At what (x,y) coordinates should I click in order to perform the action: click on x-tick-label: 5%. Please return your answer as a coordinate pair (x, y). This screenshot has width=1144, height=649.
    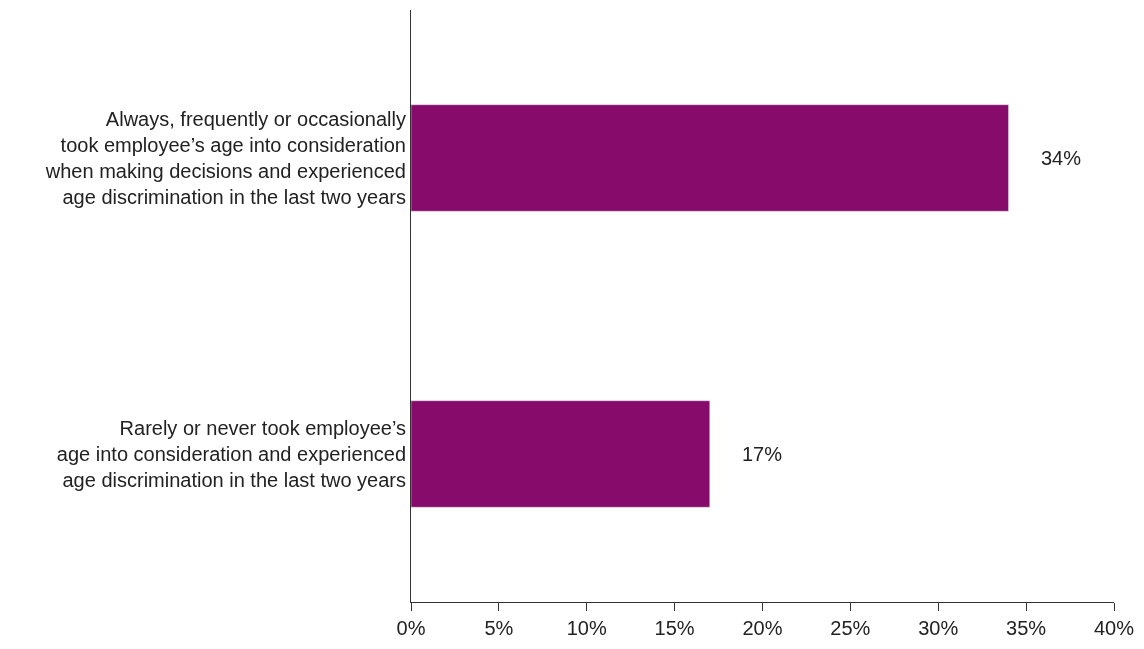
    Looking at the image, I should click on (499, 628).